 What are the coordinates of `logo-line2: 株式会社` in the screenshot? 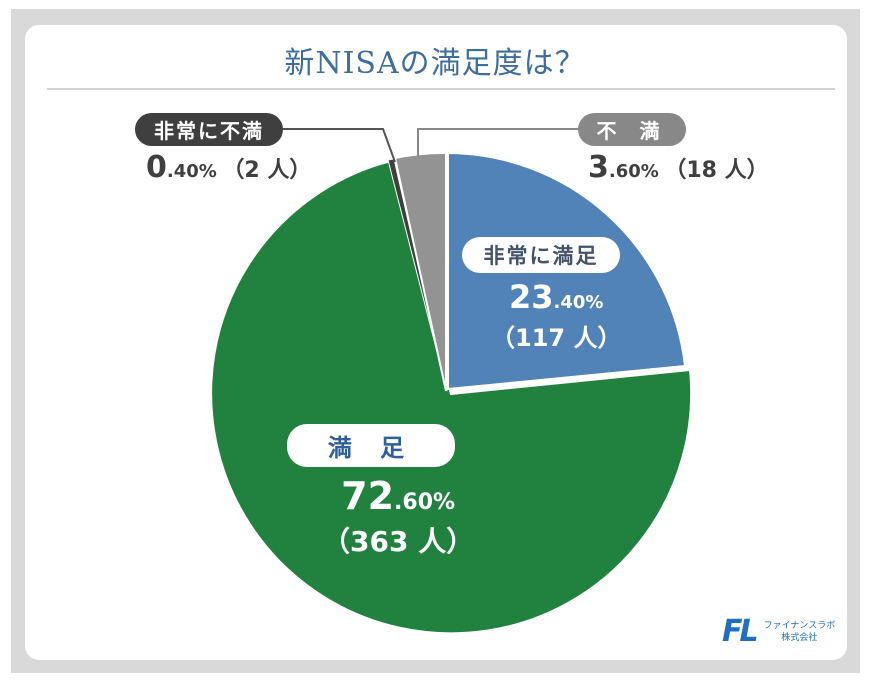 It's located at (799, 637).